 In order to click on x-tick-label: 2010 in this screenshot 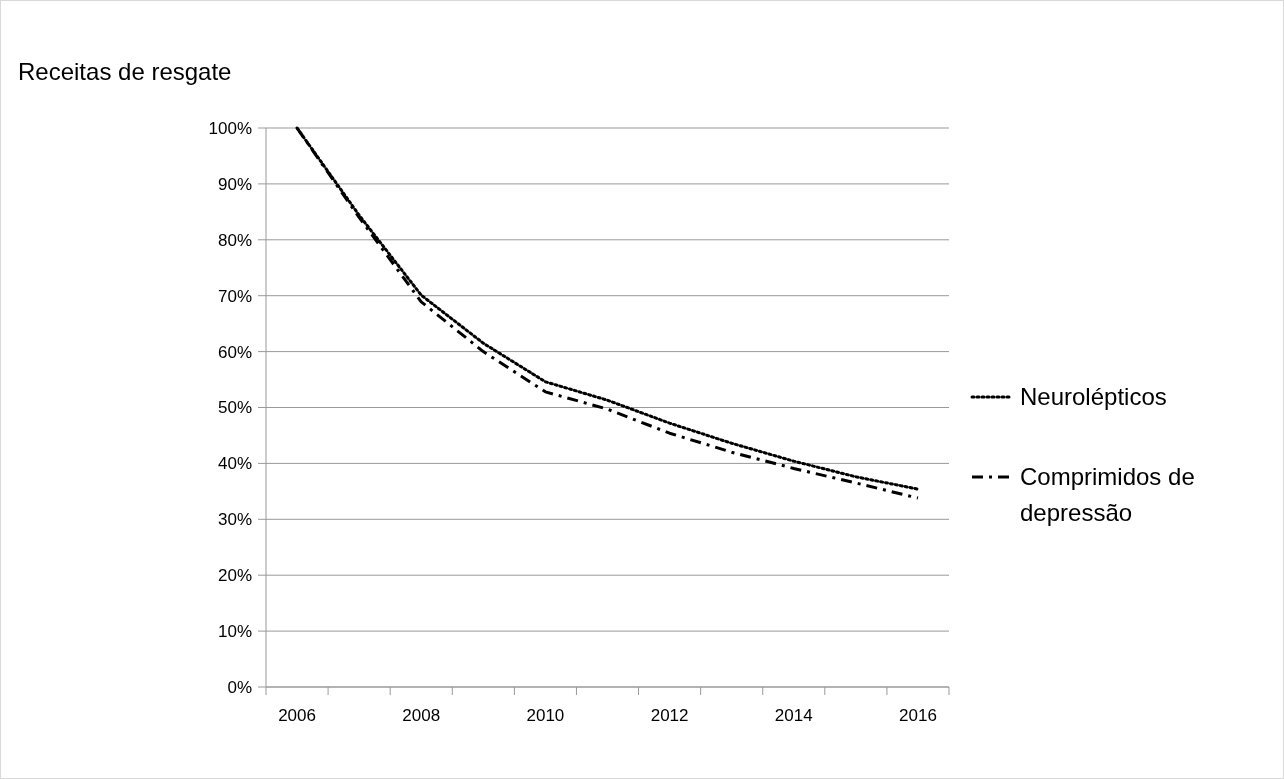, I will do `click(545, 715)`.